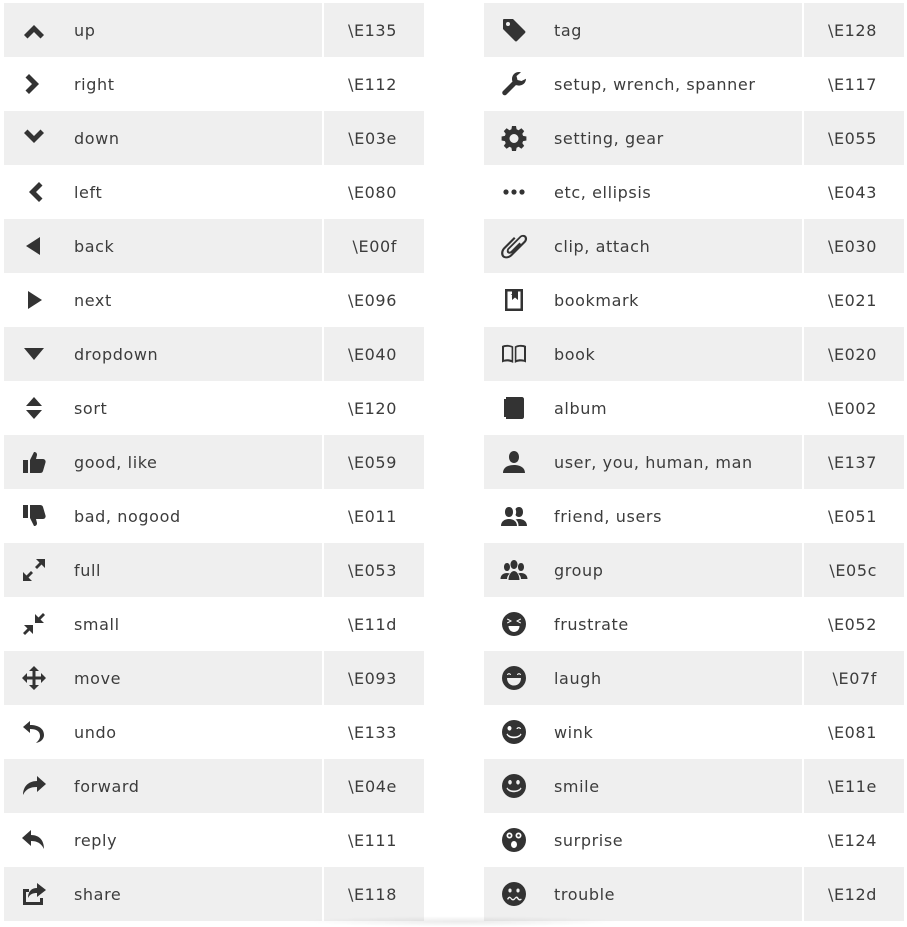 This screenshot has height=927, width=907. What do you see at coordinates (609, 138) in the screenshot?
I see `icon-label: setting, gear` at bounding box center [609, 138].